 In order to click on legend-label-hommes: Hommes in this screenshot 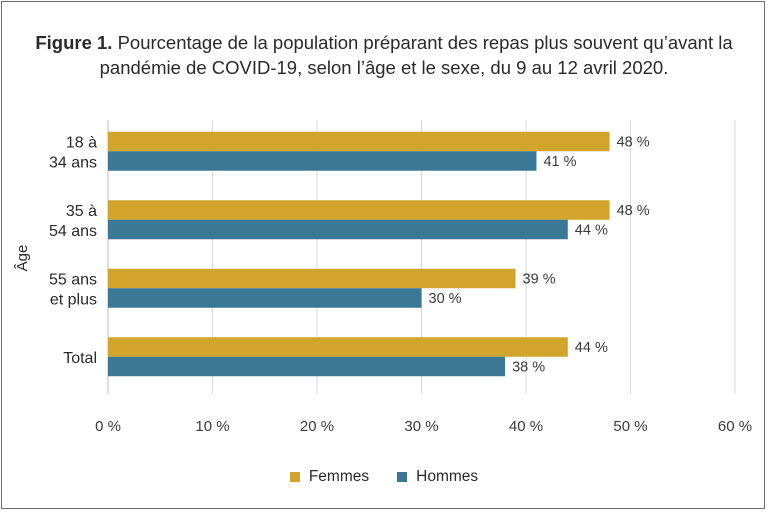, I will do `click(447, 476)`.